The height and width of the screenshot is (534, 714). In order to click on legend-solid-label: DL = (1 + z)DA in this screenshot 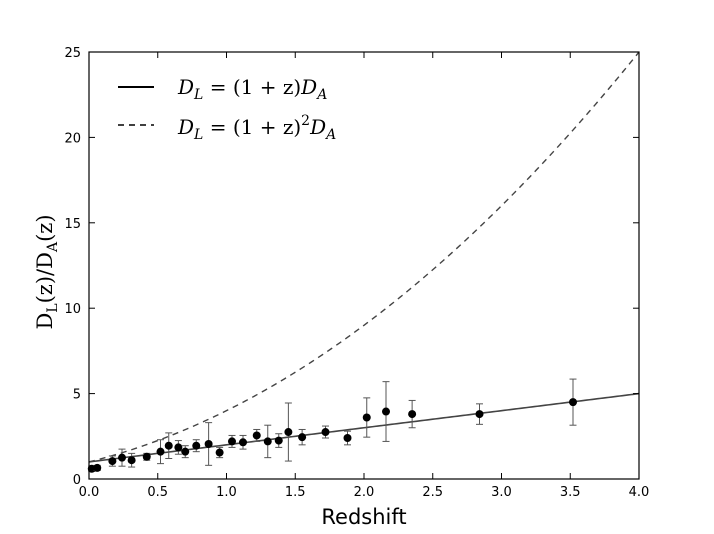, I will do `click(252, 89)`.